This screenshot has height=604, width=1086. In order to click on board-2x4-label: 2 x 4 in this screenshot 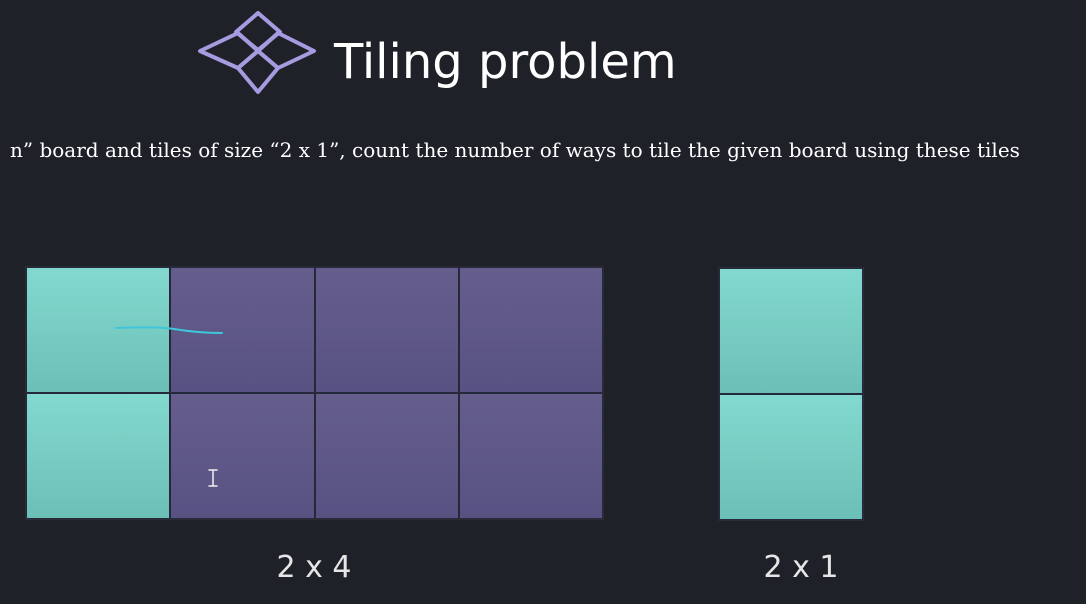, I will do `click(314, 567)`.